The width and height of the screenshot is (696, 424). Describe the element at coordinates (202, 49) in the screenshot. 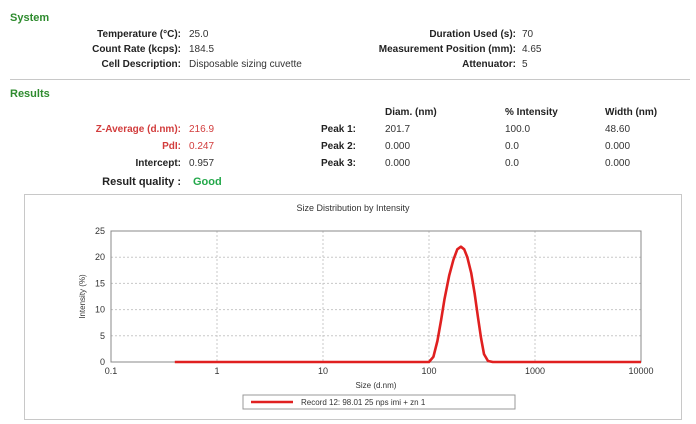

I see `count-rate-value: 184.5` at that location.